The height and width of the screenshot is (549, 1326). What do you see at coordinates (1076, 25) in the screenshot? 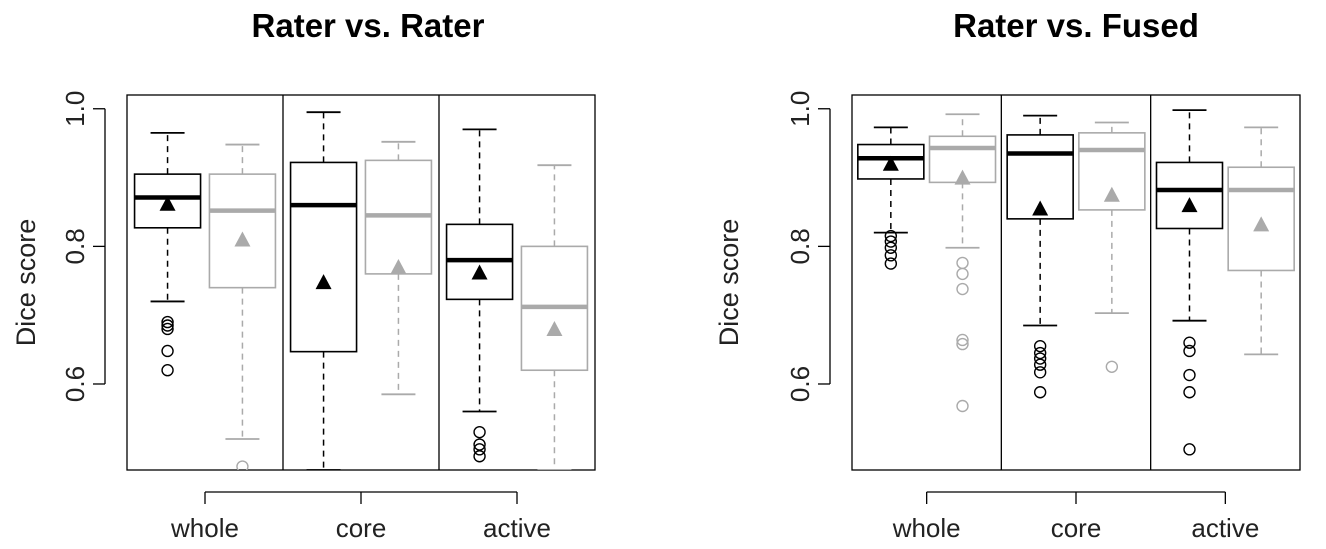
I see `chart-title: Rater vs. Fused` at bounding box center [1076, 25].